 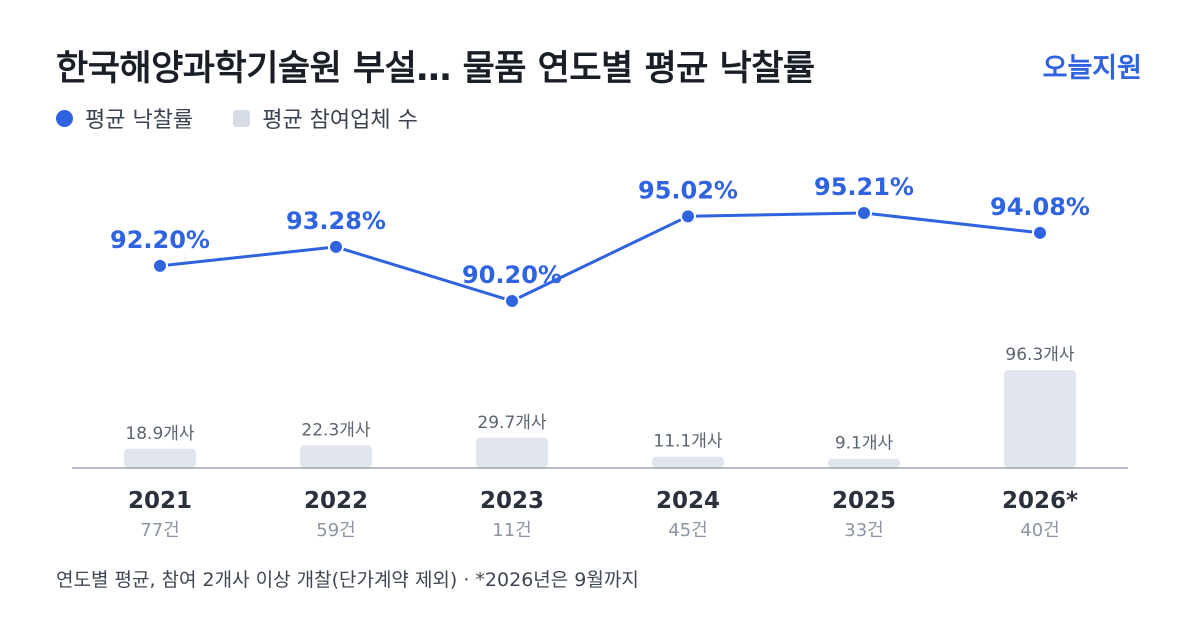 What do you see at coordinates (1040, 207) in the screenshot?
I see `rate-value-label: 94.08%` at bounding box center [1040, 207].